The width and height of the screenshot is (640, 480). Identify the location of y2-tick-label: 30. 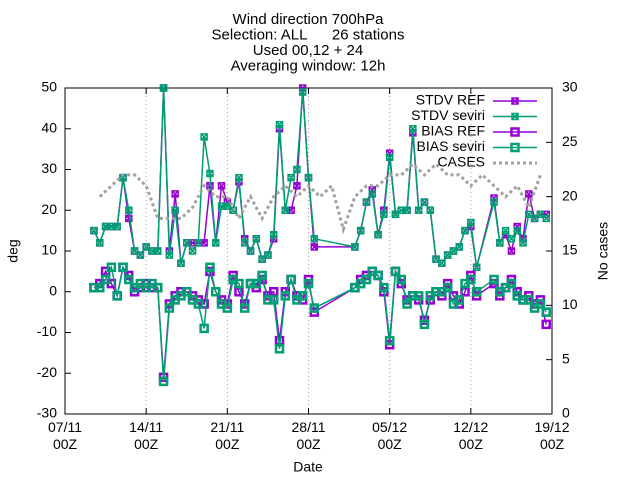
(570, 87).